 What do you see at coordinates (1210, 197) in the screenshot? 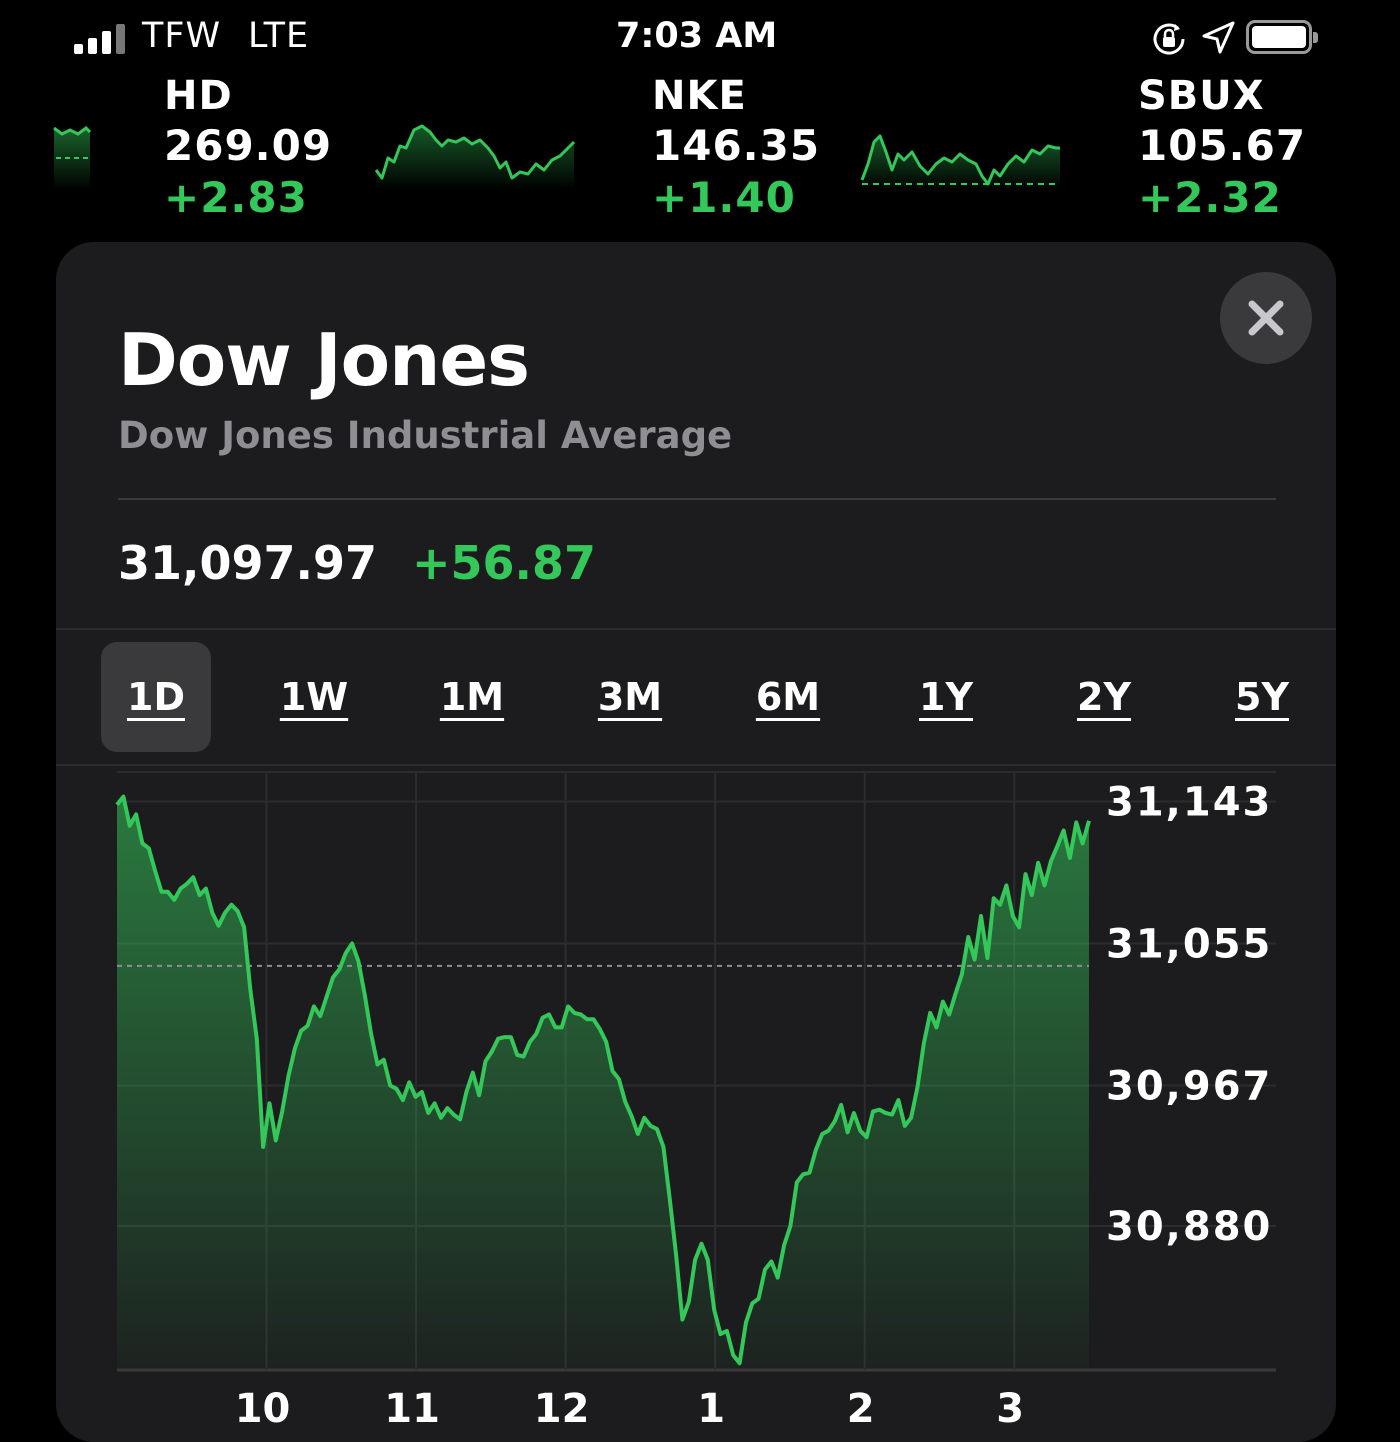
I see `ticker-change: +2.32` at bounding box center [1210, 197].